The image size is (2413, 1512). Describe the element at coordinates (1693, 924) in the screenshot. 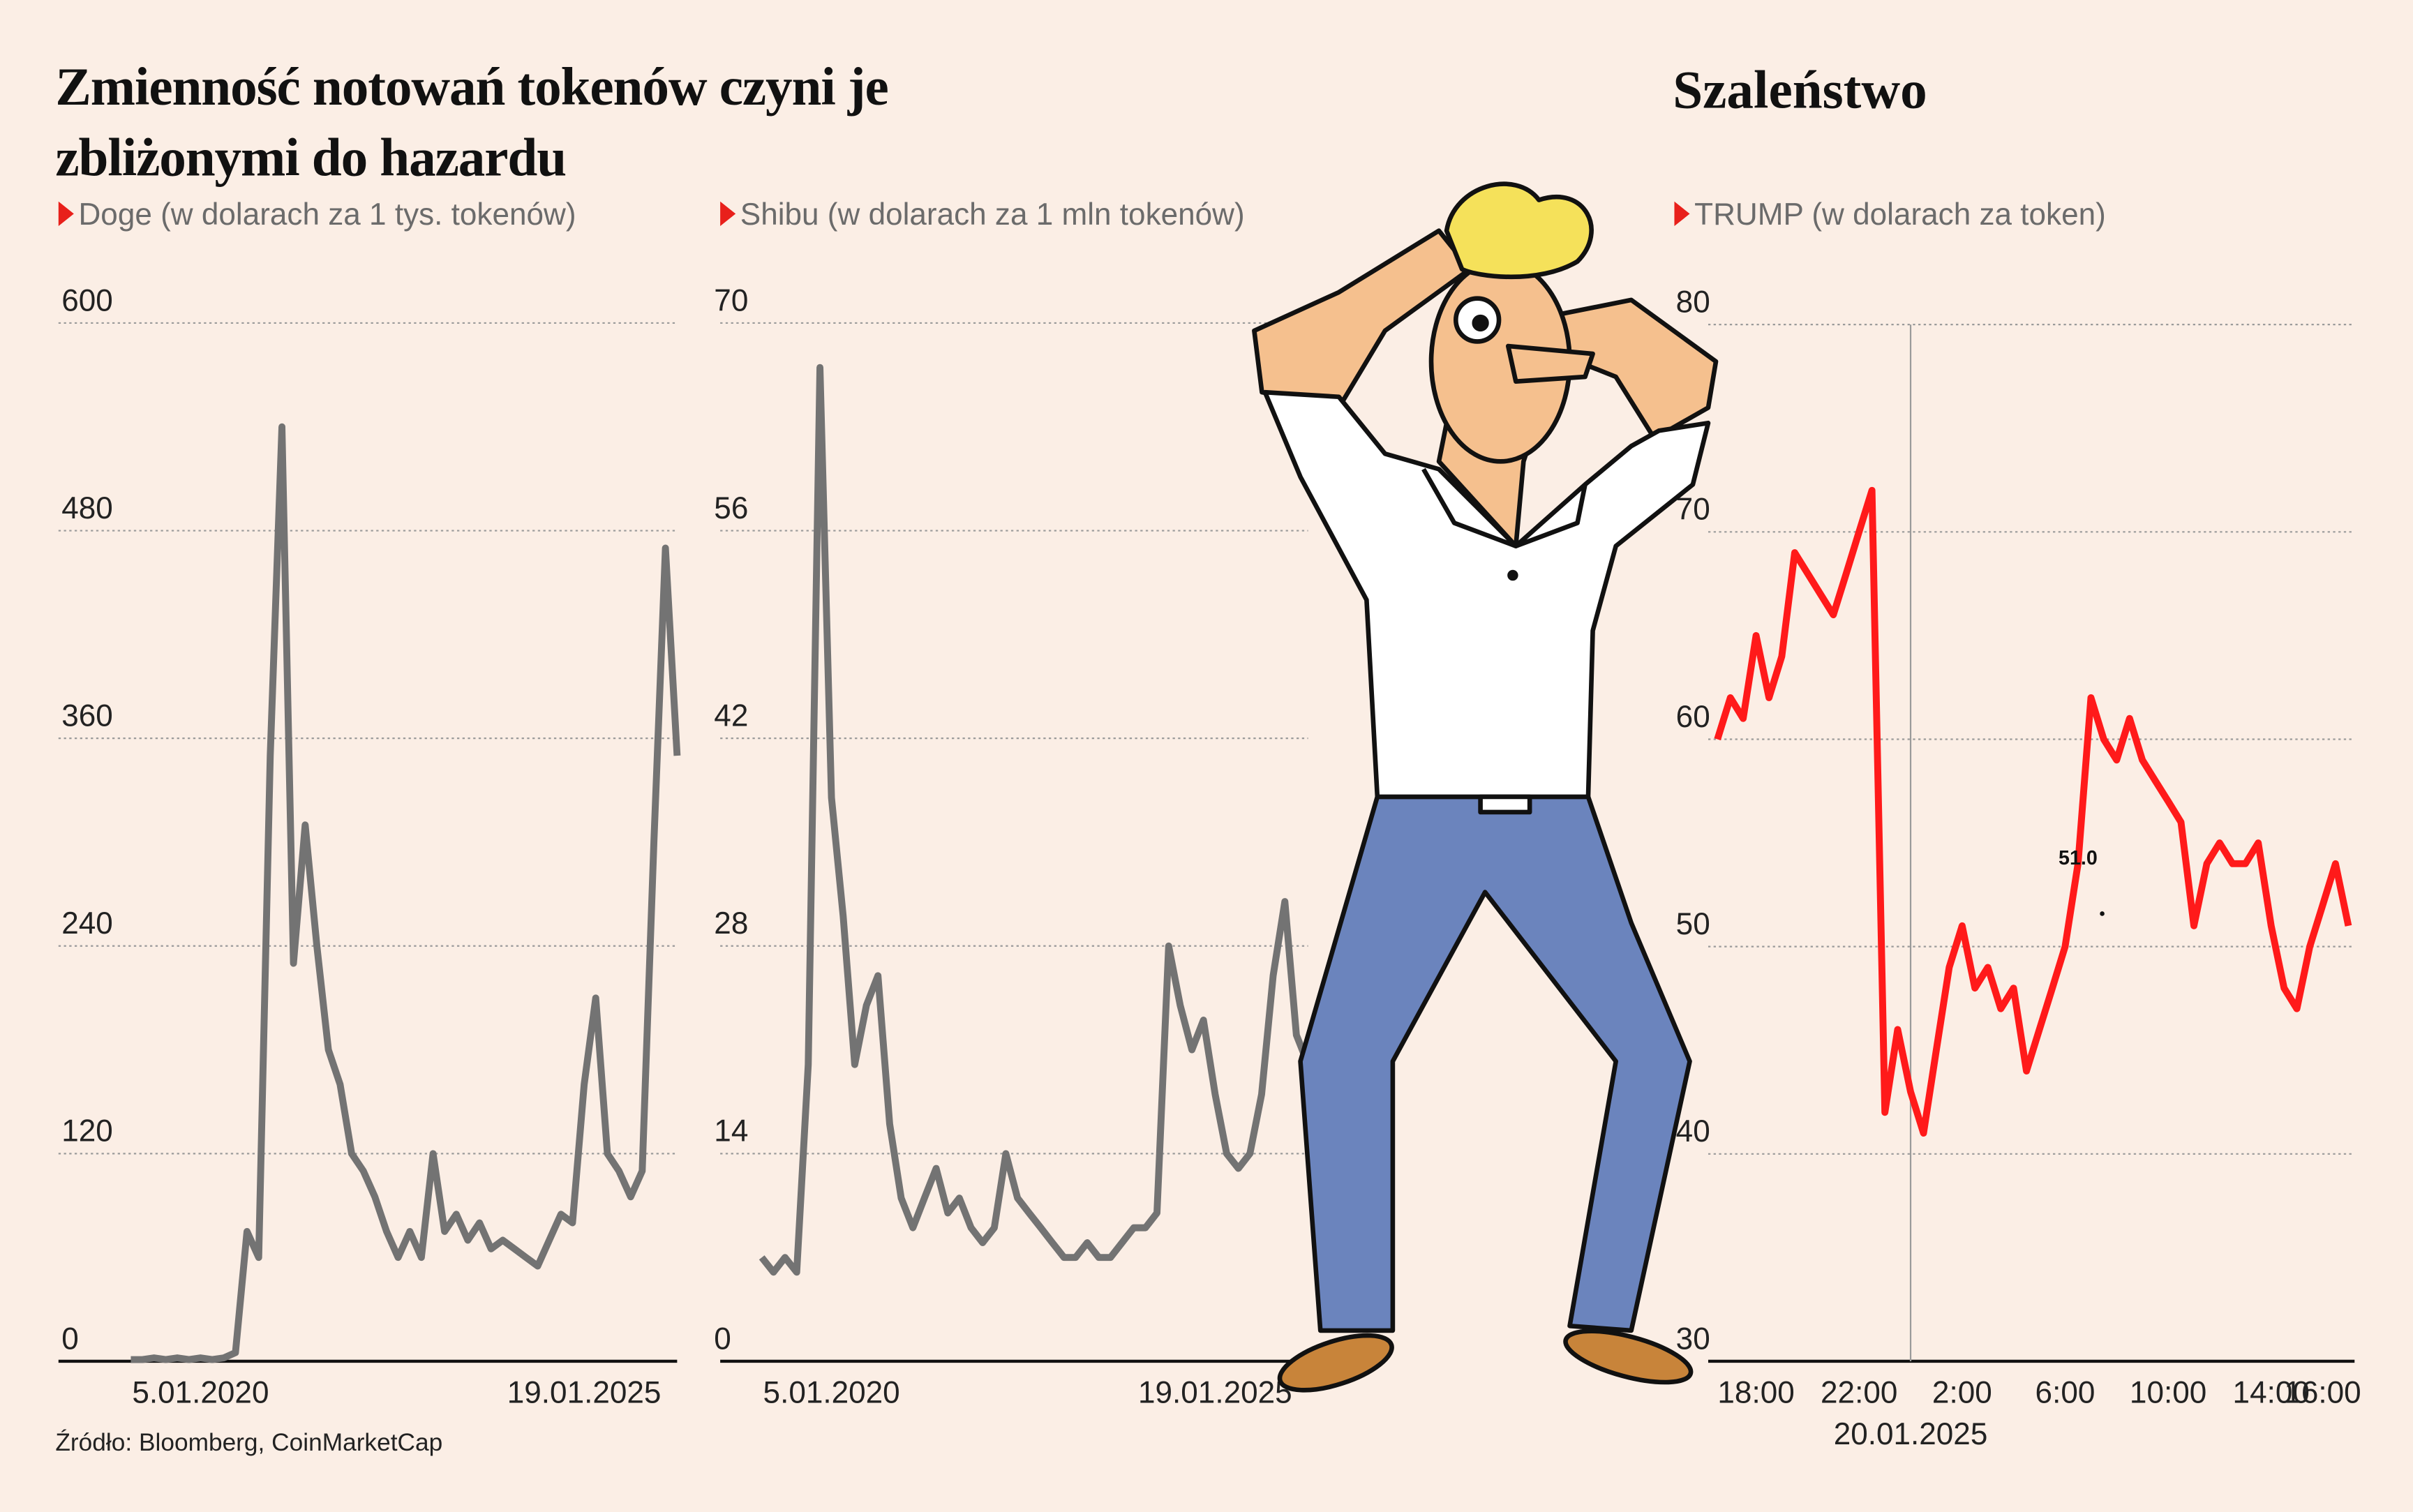

I see `y-tick-label: 50` at that location.